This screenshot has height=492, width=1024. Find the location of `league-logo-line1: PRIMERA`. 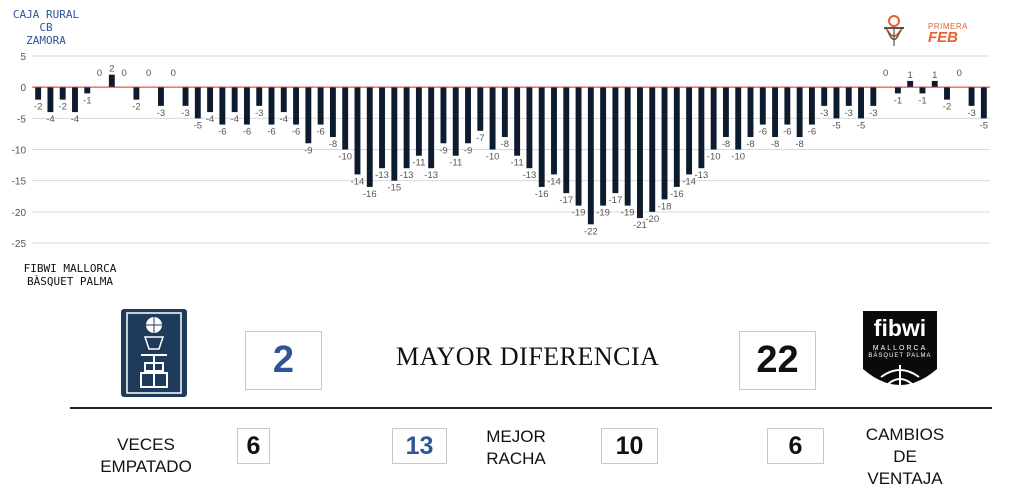

league-logo-line1: PRIMERA is located at coordinates (948, 26).